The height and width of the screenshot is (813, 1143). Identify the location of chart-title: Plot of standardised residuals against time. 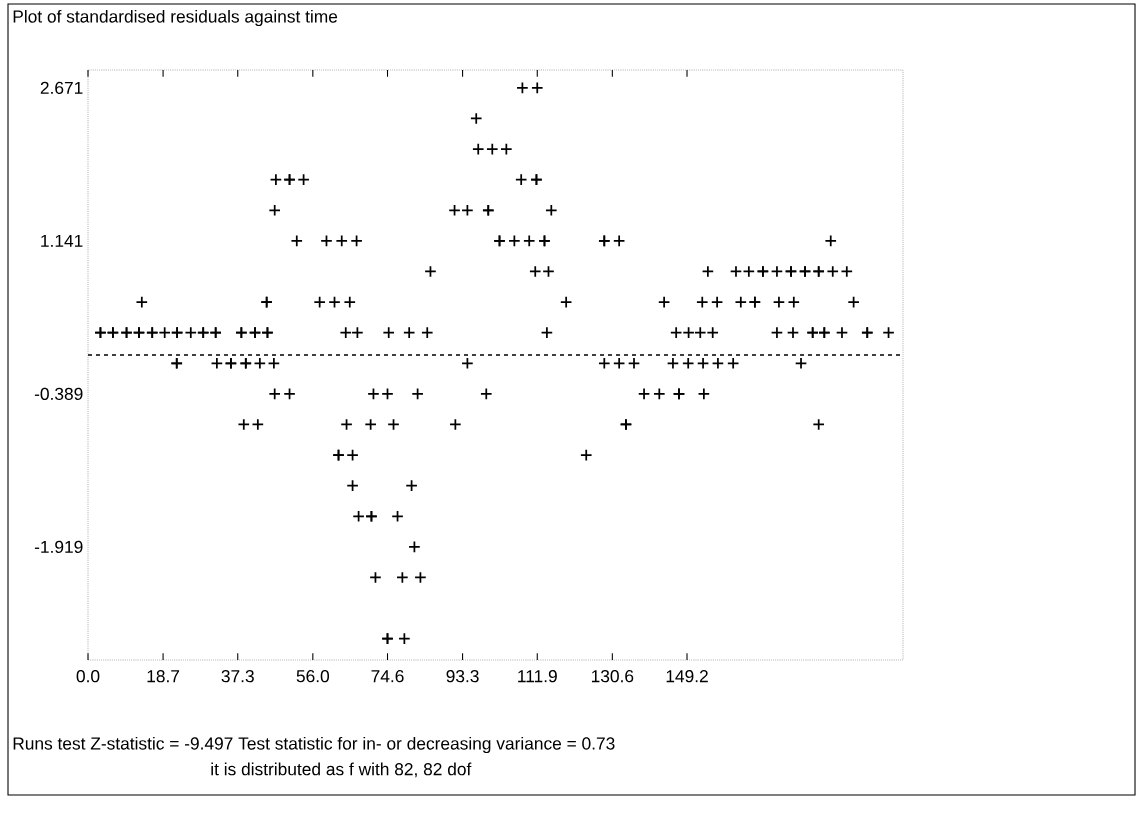
(175, 18).